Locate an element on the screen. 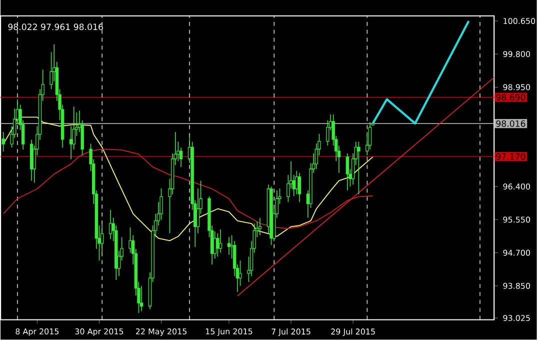  ref-line-label: 97.170 is located at coordinates (511, 156).